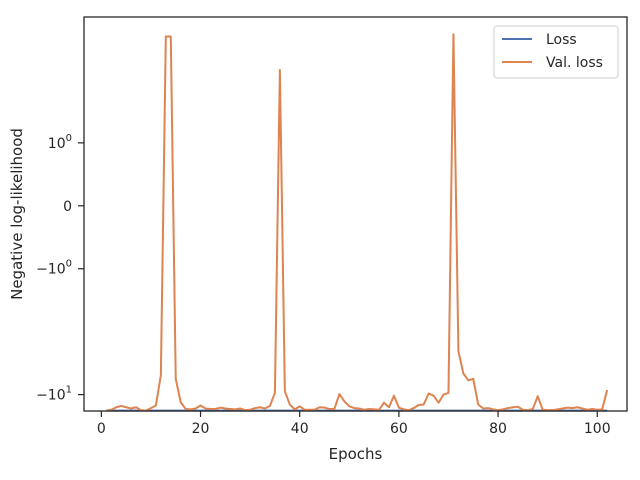  What do you see at coordinates (54, 394) in the screenshot?
I see `y-tick-label: −101` at bounding box center [54, 394].